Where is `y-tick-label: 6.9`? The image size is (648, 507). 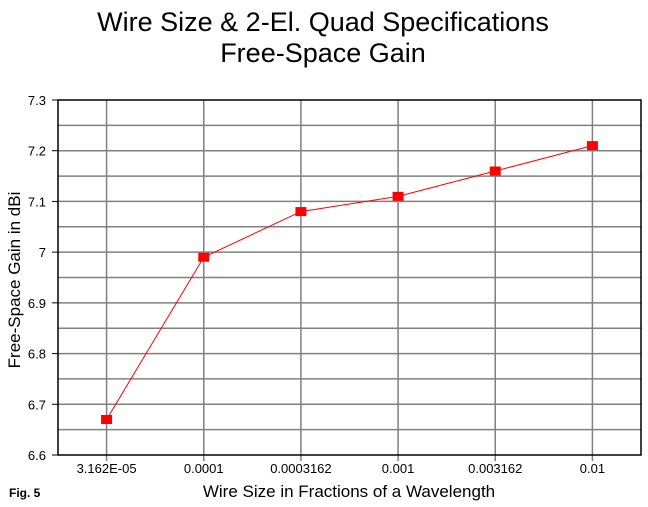 y-tick-label: 6.9 is located at coordinates (37, 303).